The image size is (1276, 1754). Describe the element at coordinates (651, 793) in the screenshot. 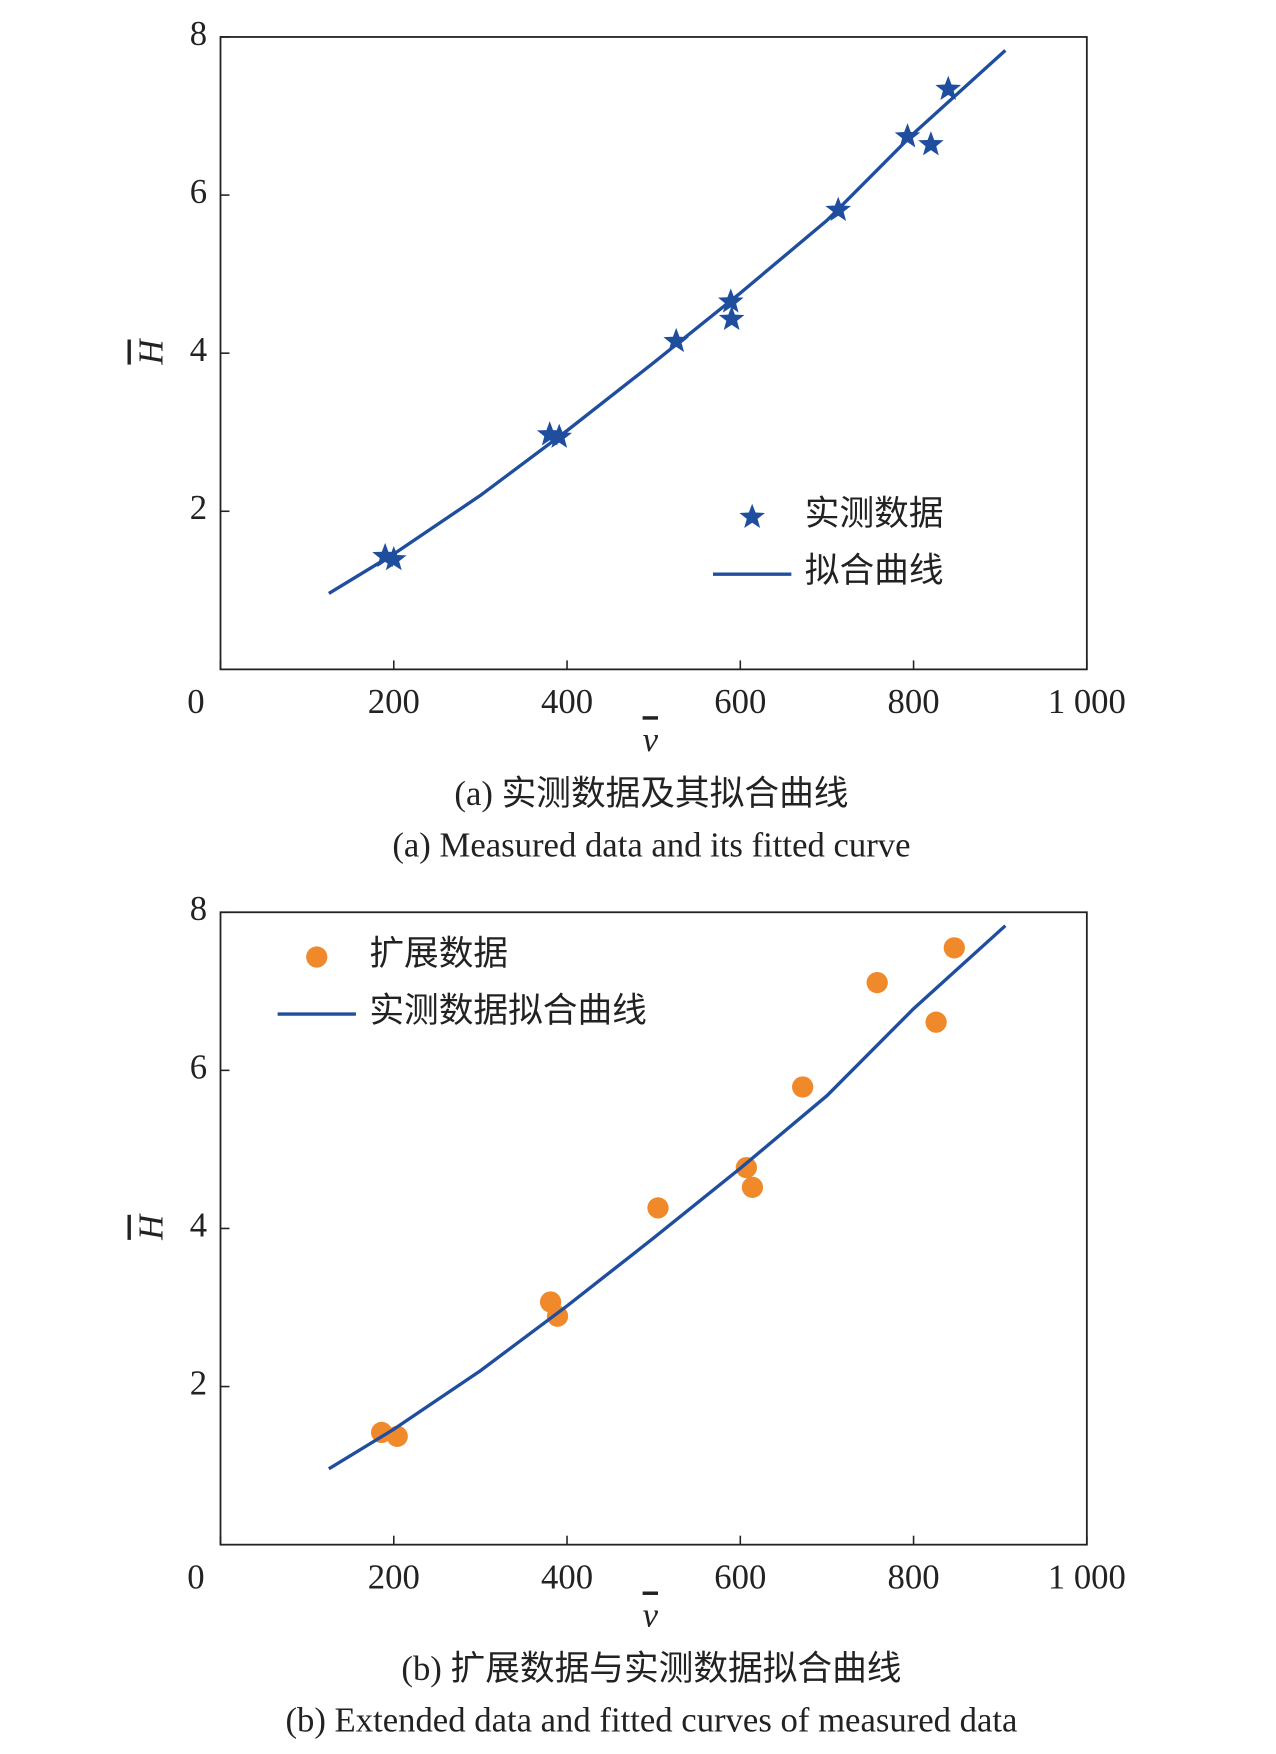

I see `caption: (a) 实测数据及其拟合曲线` at that location.